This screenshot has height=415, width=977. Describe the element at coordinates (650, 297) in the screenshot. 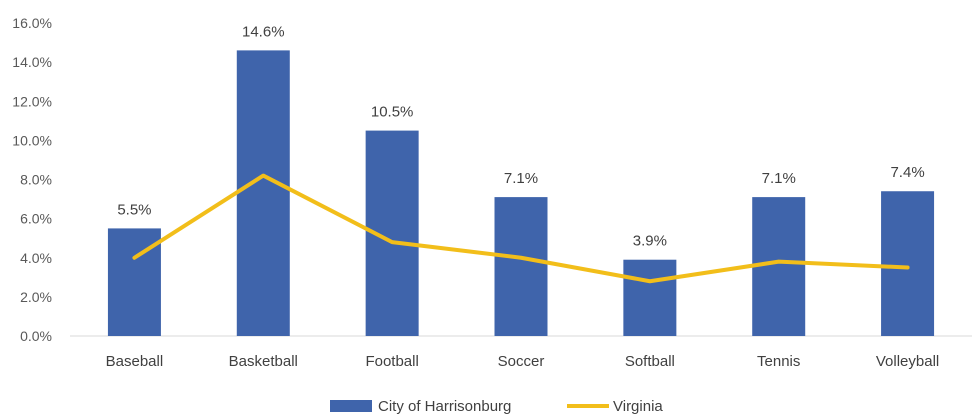

I see `bar-softball` at that location.